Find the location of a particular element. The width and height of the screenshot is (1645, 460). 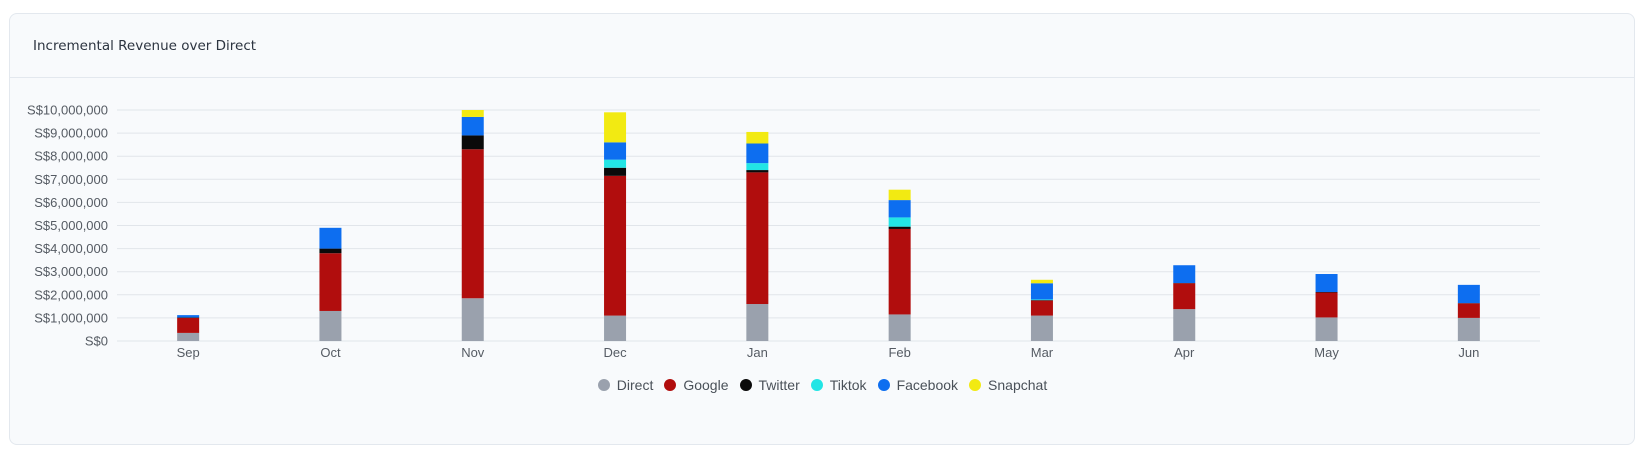

x-tick-label: Jun is located at coordinates (1468, 352).